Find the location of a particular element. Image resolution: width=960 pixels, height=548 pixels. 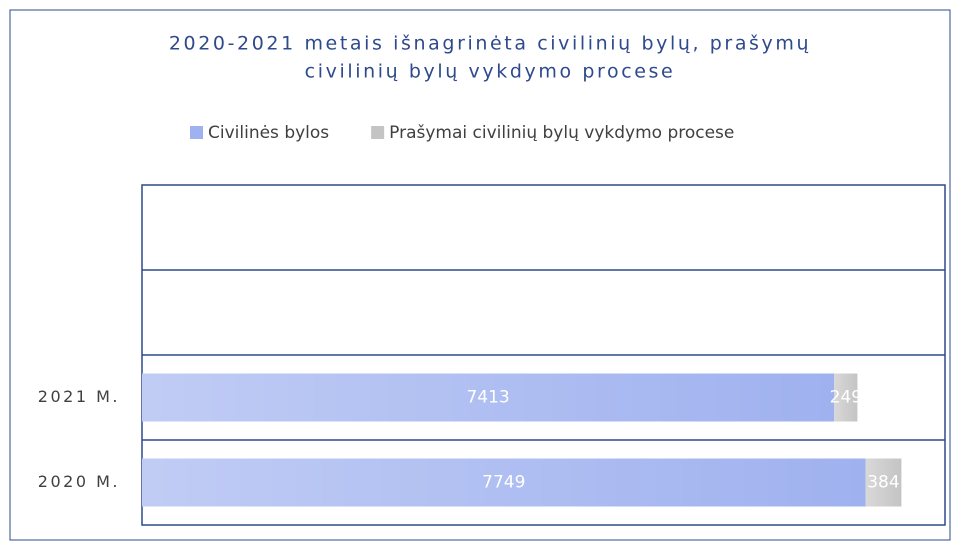

data-label: 249 is located at coordinates (846, 398).